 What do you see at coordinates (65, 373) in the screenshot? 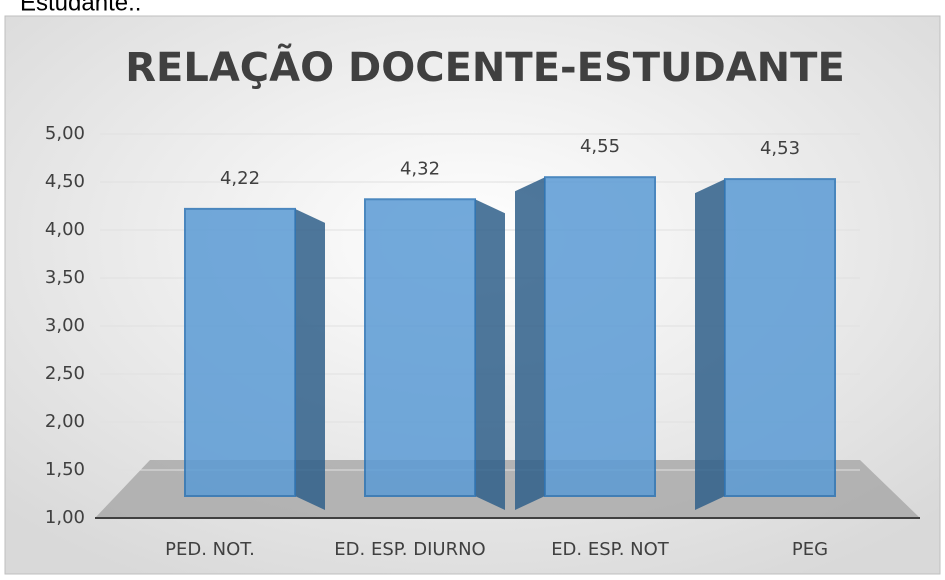
I see `y-tick-label: 2,50` at bounding box center [65, 373].